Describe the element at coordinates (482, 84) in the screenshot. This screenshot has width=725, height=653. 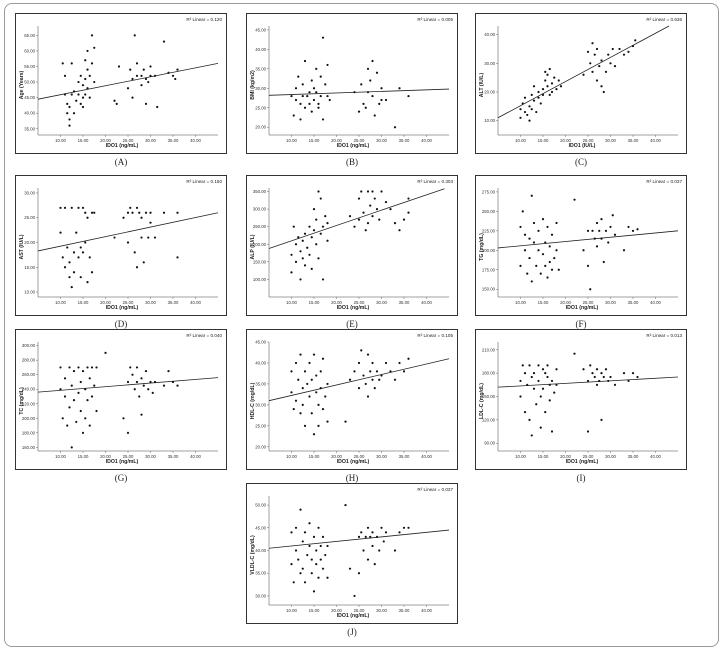
I see `y-axis-label-wrap: ALT (IU/L)` at that location.